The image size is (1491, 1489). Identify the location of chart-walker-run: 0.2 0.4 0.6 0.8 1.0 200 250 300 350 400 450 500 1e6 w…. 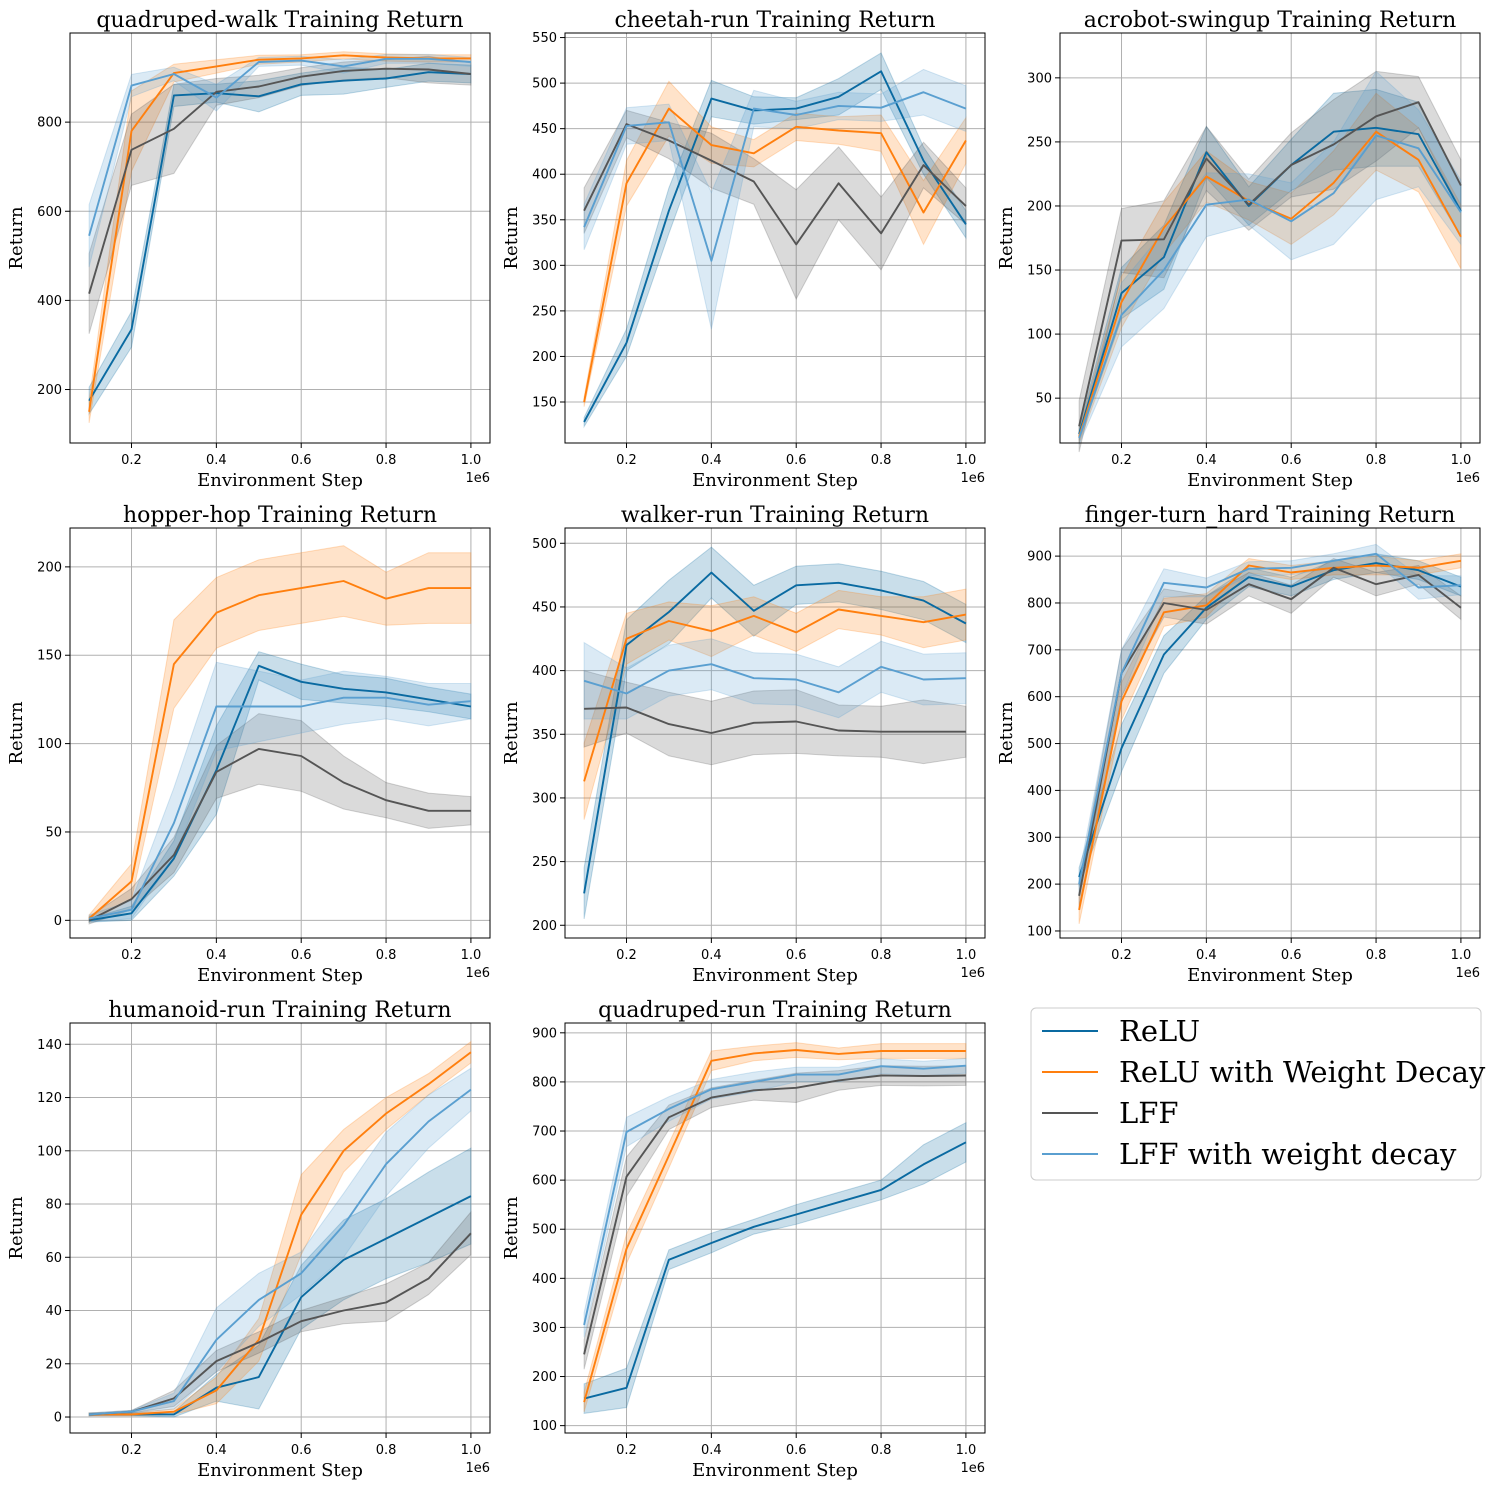
(743, 744).